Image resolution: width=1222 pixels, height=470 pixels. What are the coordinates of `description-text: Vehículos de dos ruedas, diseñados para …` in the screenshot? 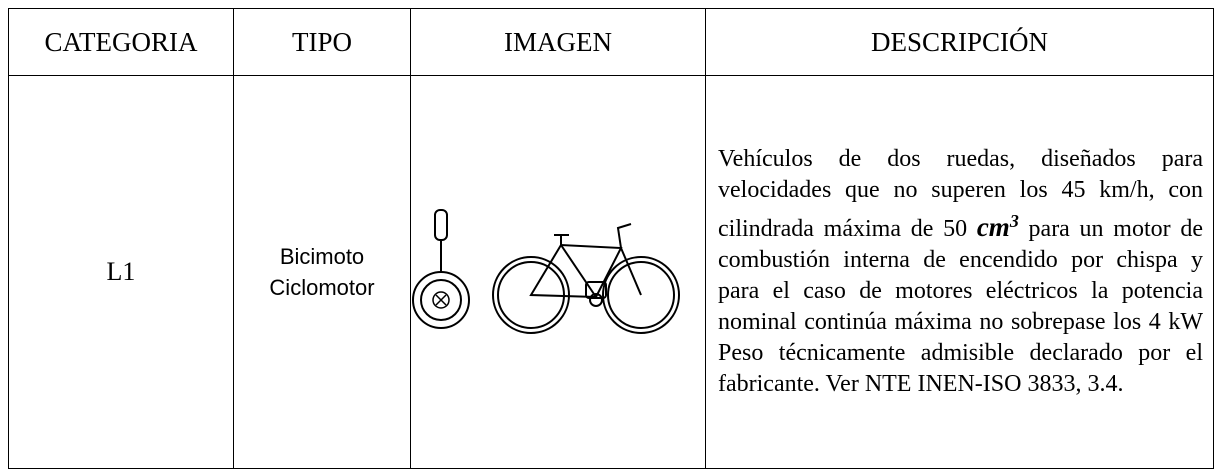 It's located at (960, 194).